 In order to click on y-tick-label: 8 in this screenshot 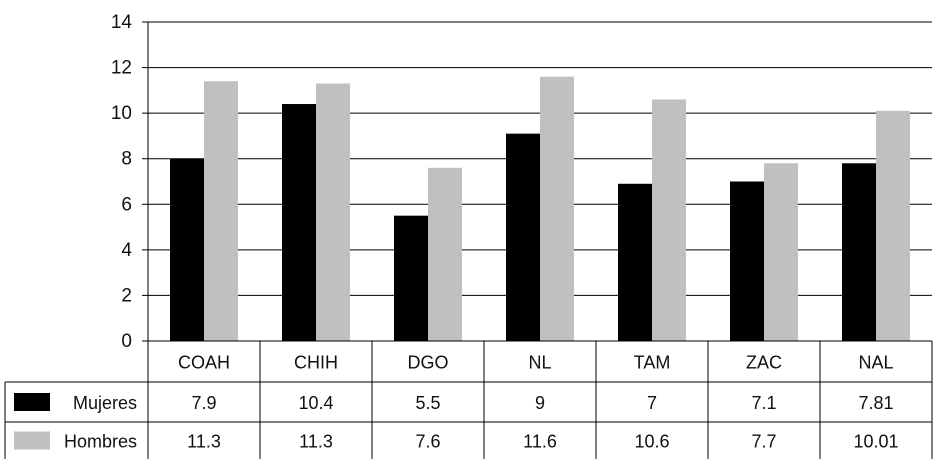, I will do `click(126, 159)`.